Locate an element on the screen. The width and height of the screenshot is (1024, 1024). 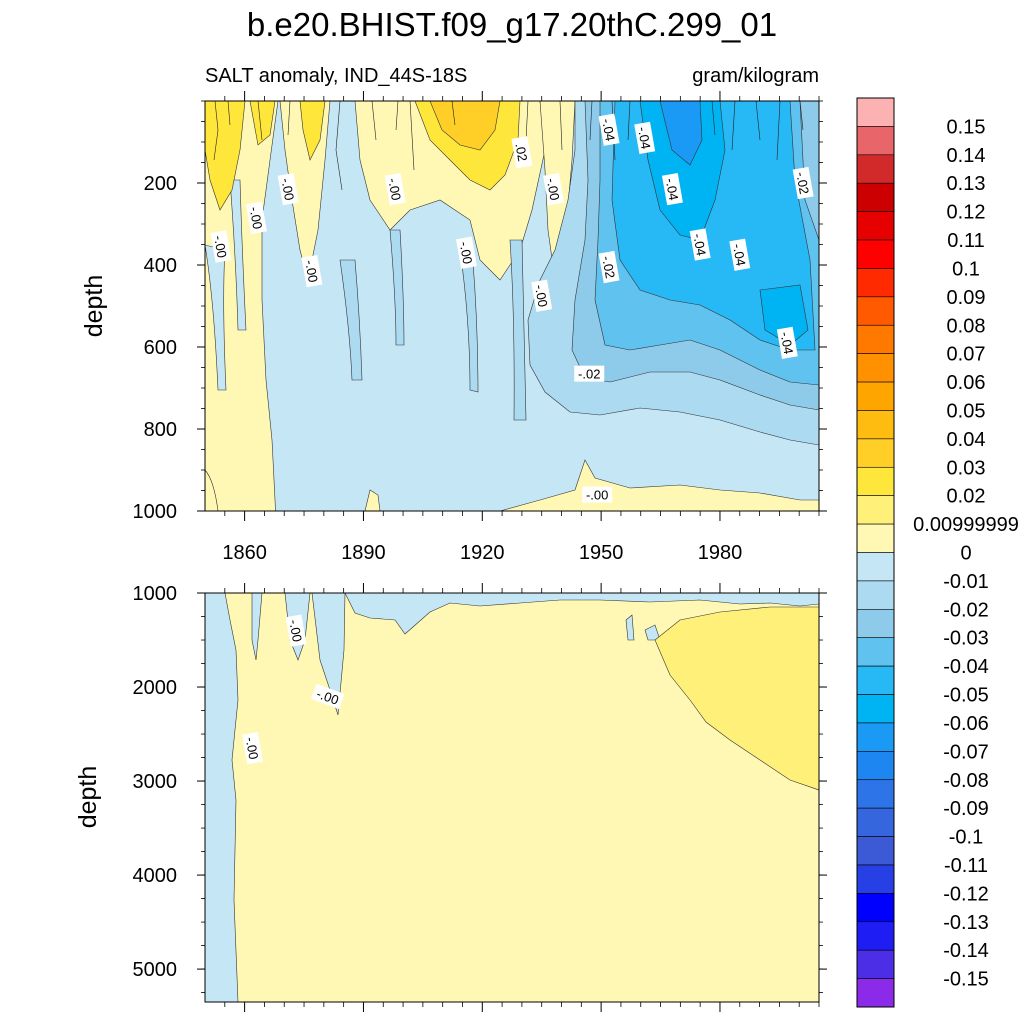
colorbar-label: 0.08 is located at coordinates (966, 326).